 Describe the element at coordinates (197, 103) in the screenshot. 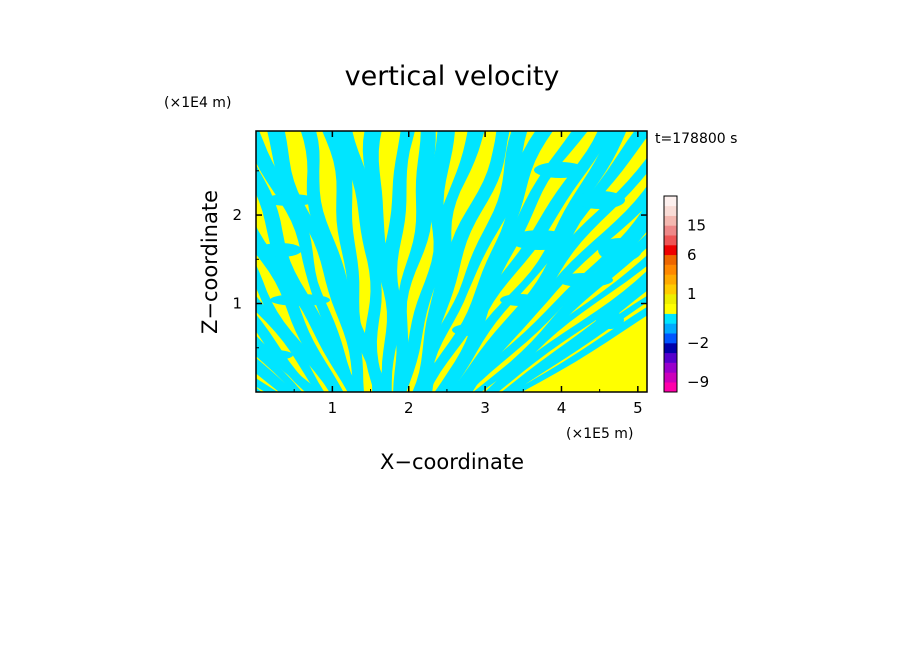

I see `y-unit-label: (×1E4 m)` at that location.